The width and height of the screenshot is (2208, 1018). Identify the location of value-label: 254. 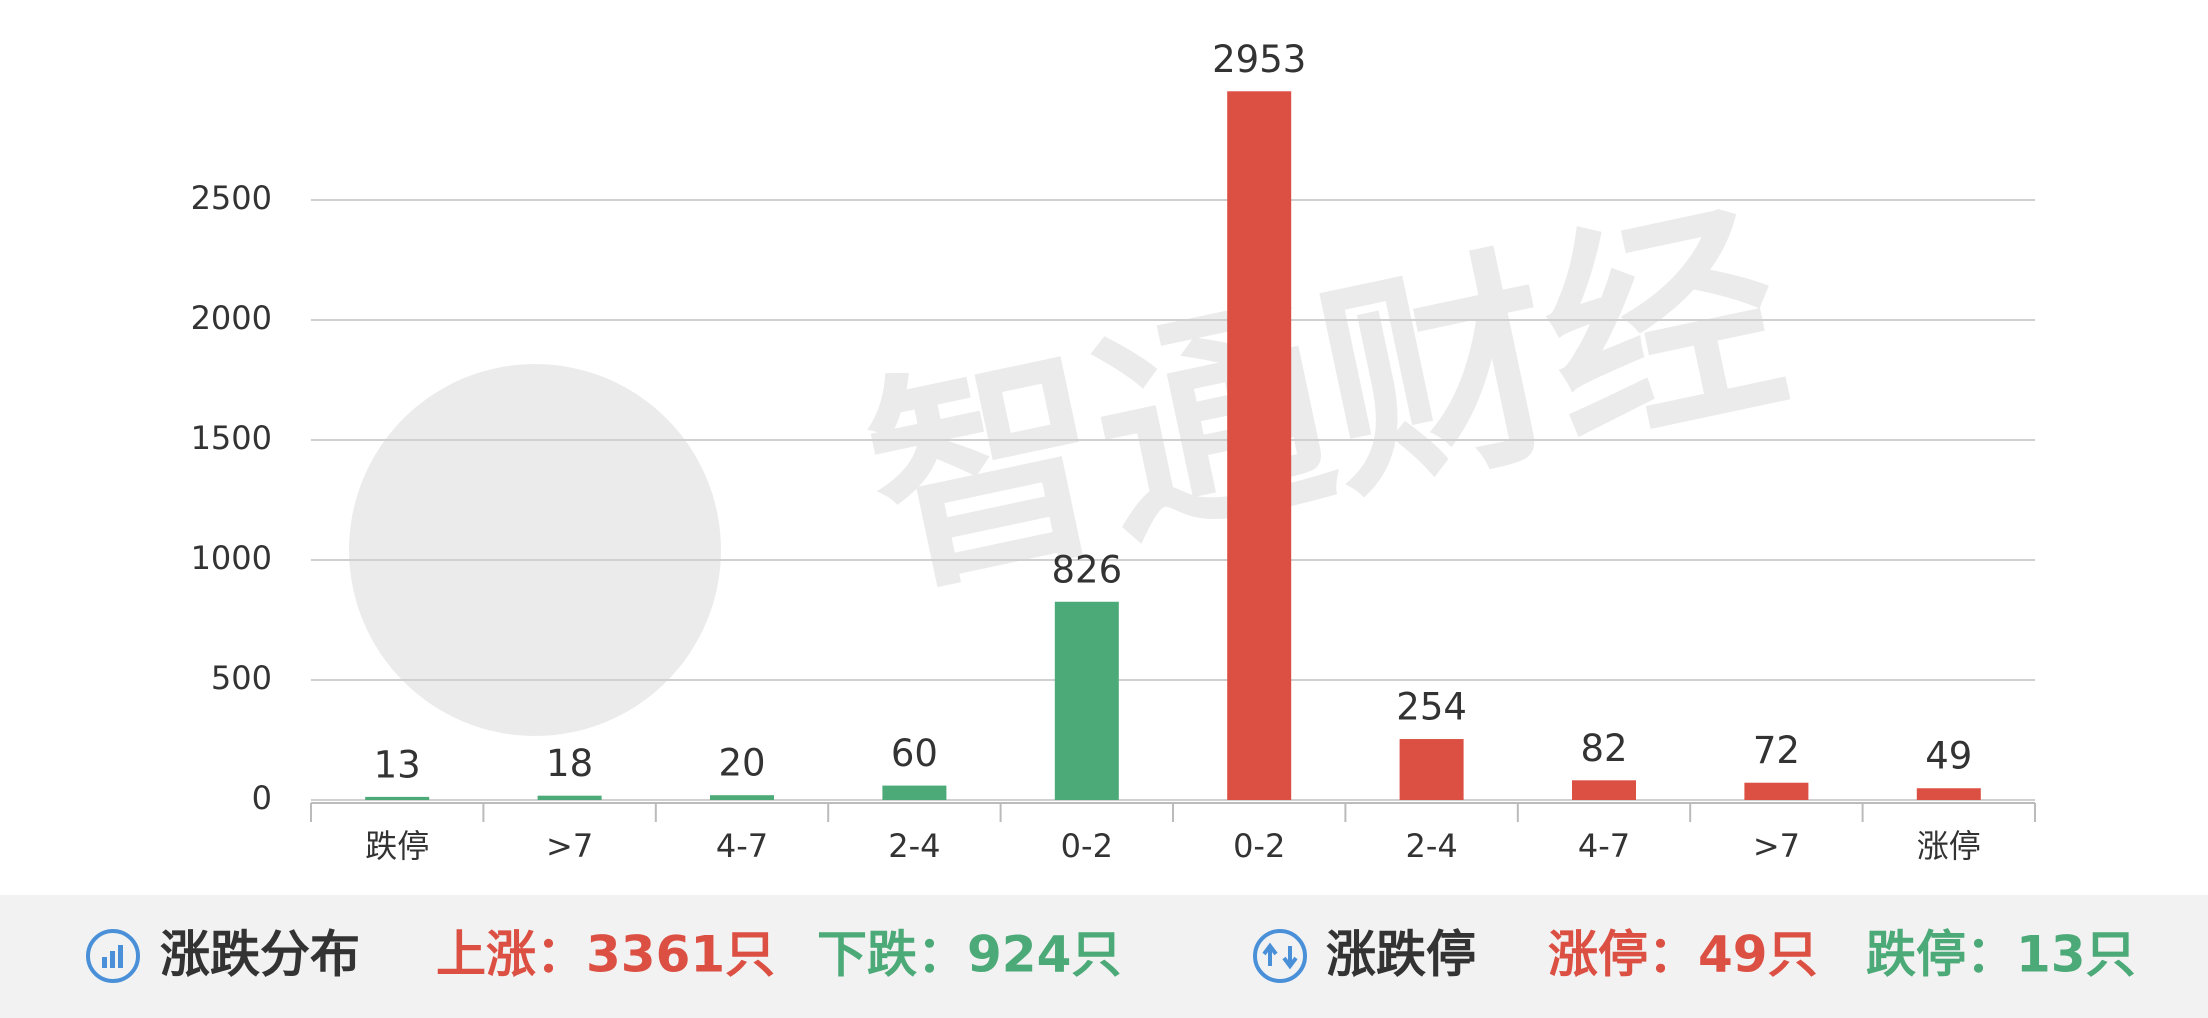
(1431, 707).